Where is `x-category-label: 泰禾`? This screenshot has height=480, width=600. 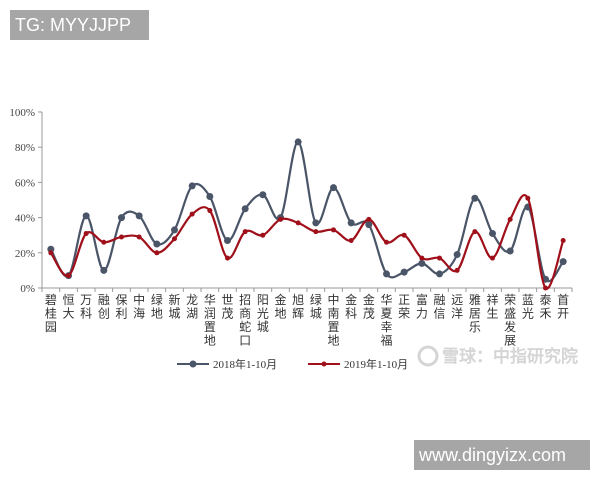 x-category-label: 泰禾 is located at coordinates (545, 307).